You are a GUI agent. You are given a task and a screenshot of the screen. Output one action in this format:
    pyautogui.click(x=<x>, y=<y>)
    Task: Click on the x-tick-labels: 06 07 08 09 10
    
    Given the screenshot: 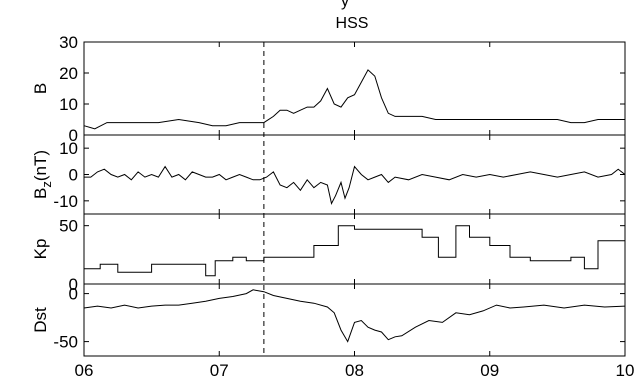 What is the action you would take?
    pyautogui.click(x=355, y=370)
    